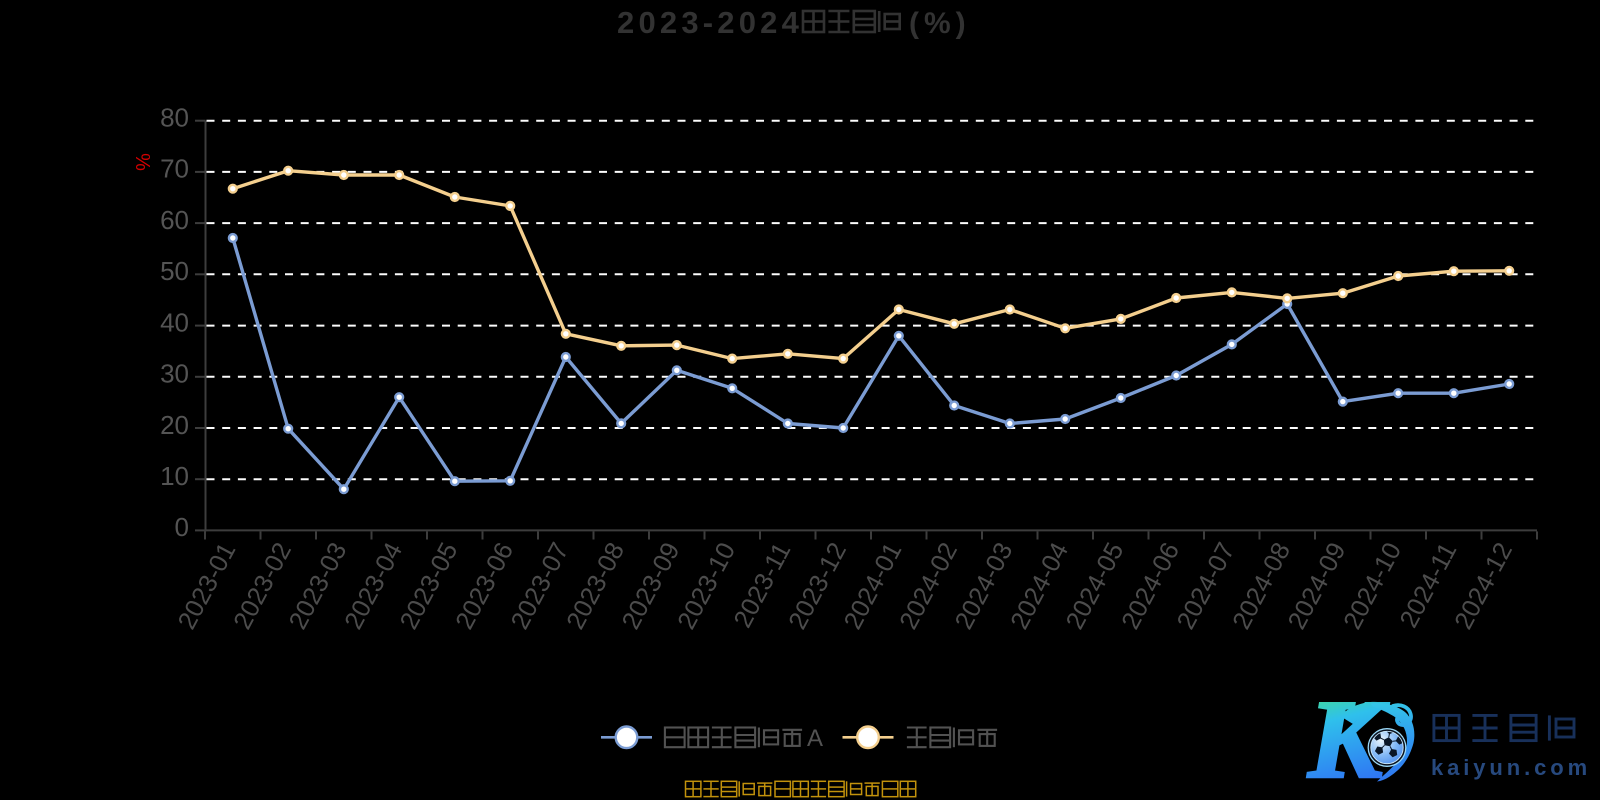  I want to click on svg-text: 20, so click(174, 425).